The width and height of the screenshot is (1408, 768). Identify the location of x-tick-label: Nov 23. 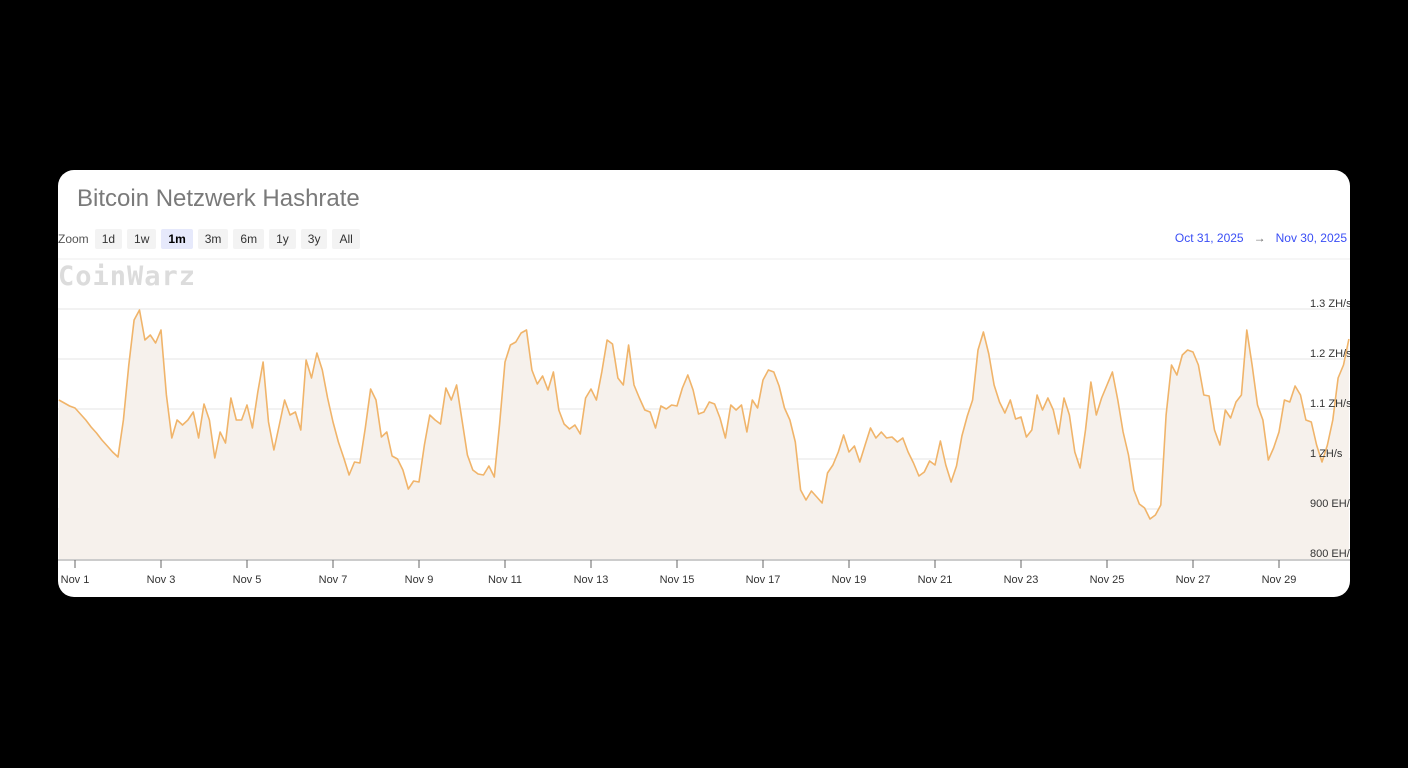
(1021, 580).